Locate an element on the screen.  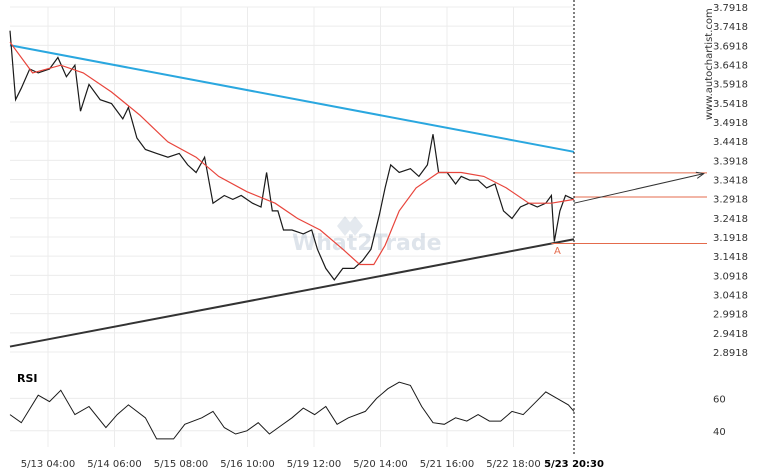
rsi-tick-label: 60 is located at coordinates (719, 399).